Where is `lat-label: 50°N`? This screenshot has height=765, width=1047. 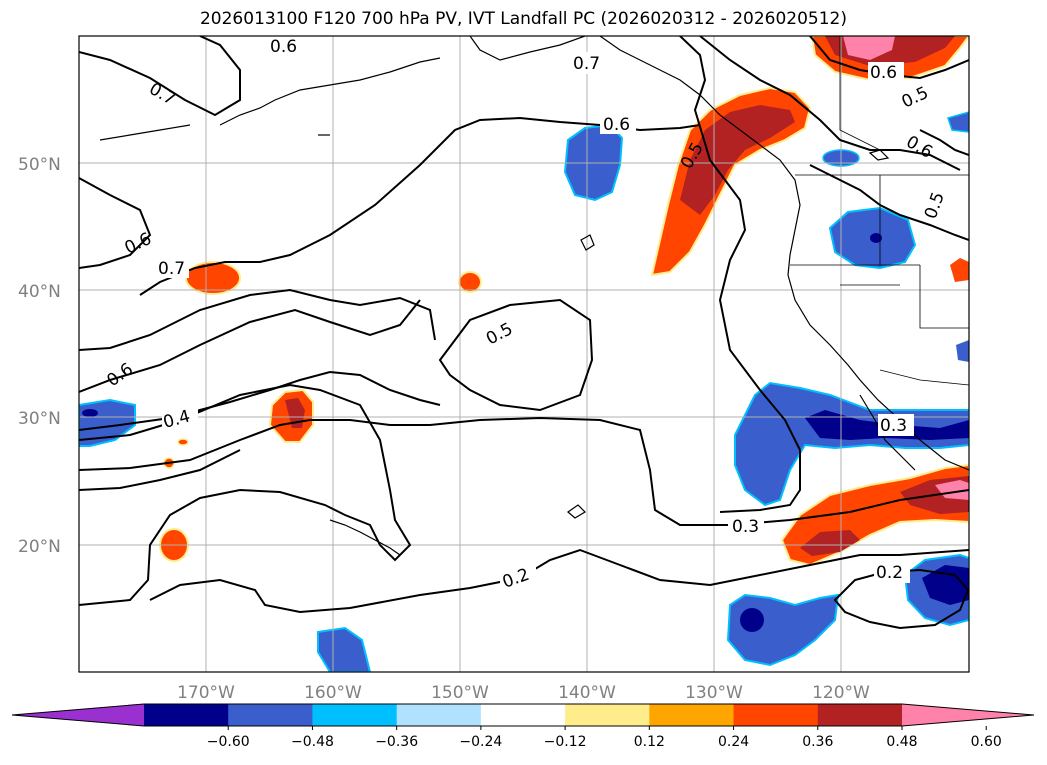
lat-label: 50°N is located at coordinates (39, 165).